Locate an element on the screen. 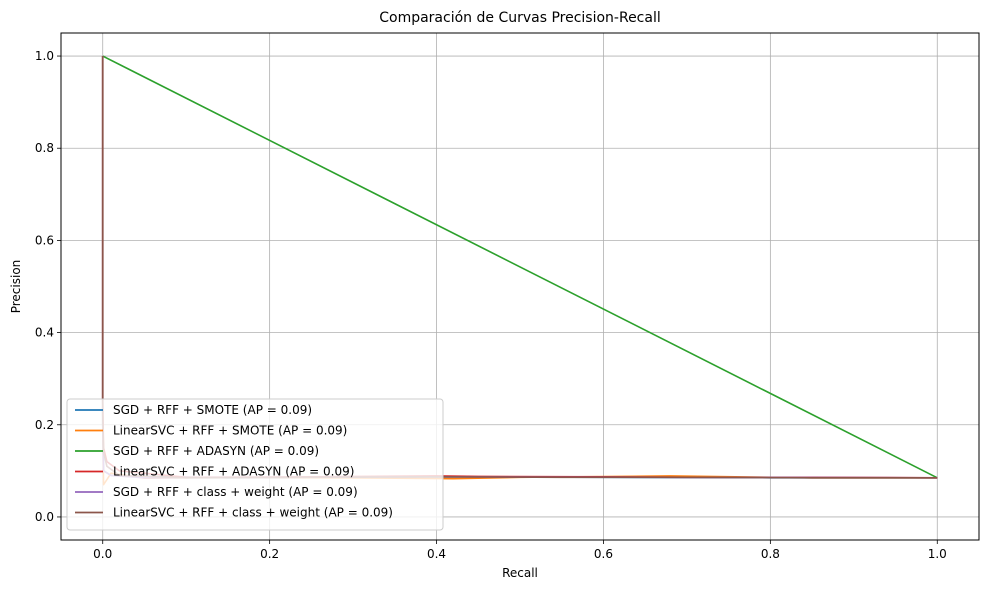 The image size is (989, 590). y-tick-label: 1.0 is located at coordinates (44, 56).